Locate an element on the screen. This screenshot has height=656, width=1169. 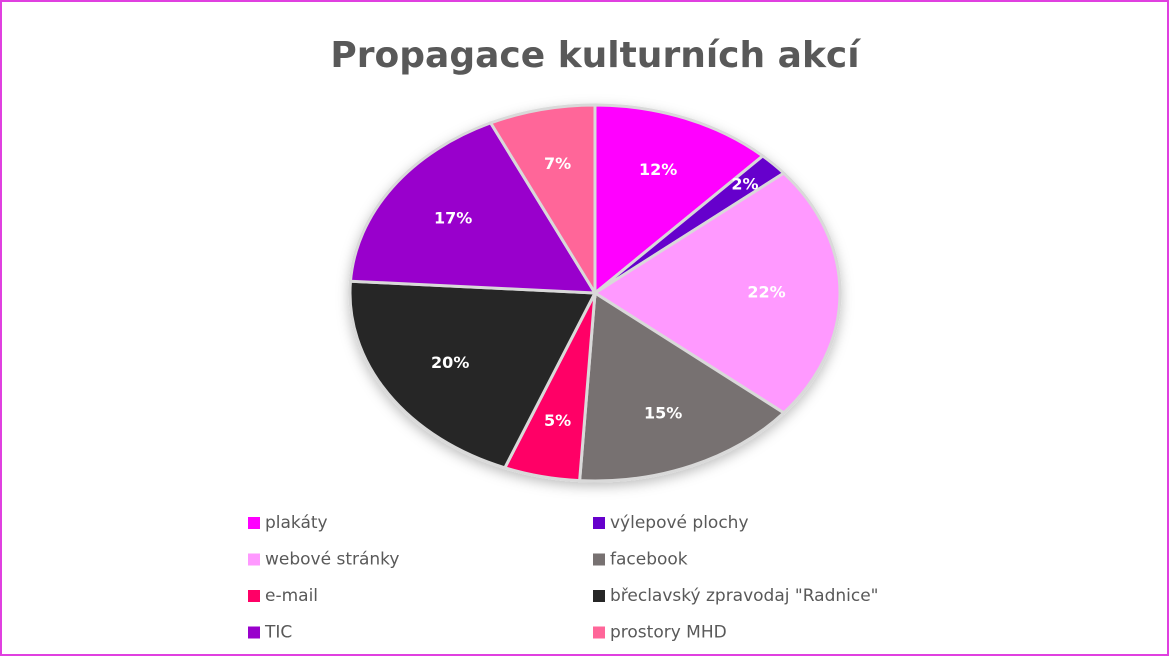
legend-label: e-mail is located at coordinates (291, 596).